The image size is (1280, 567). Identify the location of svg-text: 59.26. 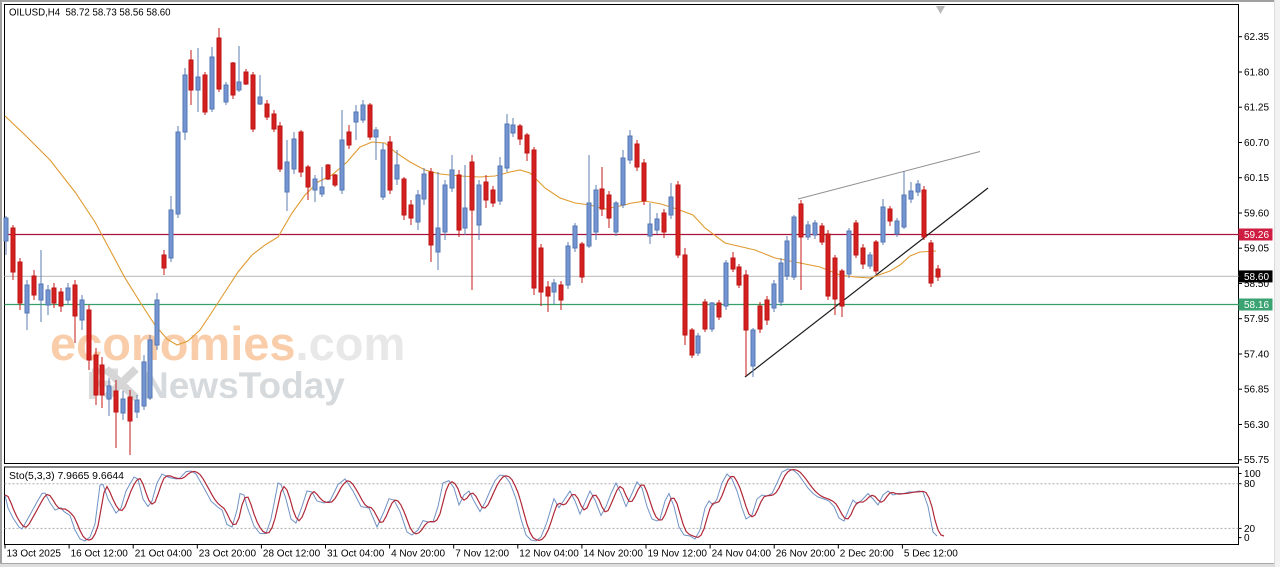
(1256, 235).